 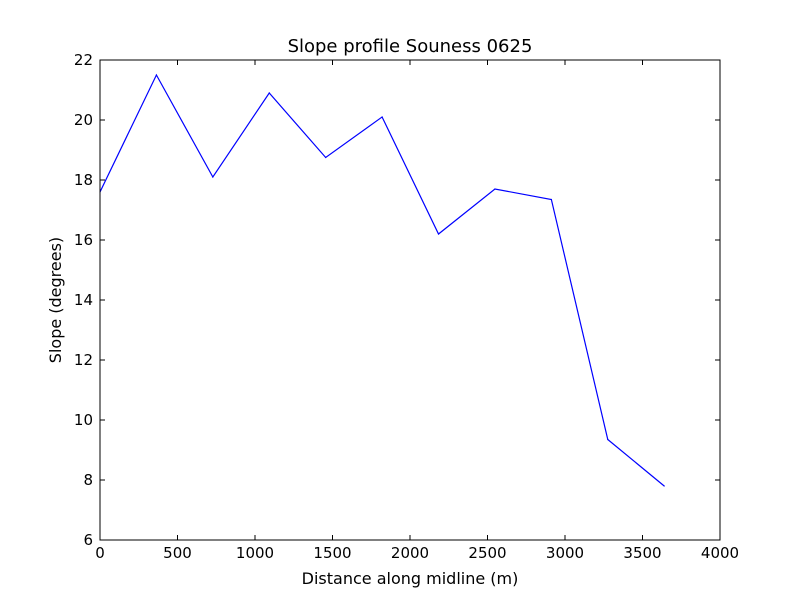 What do you see at coordinates (410, 46) in the screenshot?
I see `chart-title: Slope profile Souness 0625` at bounding box center [410, 46].